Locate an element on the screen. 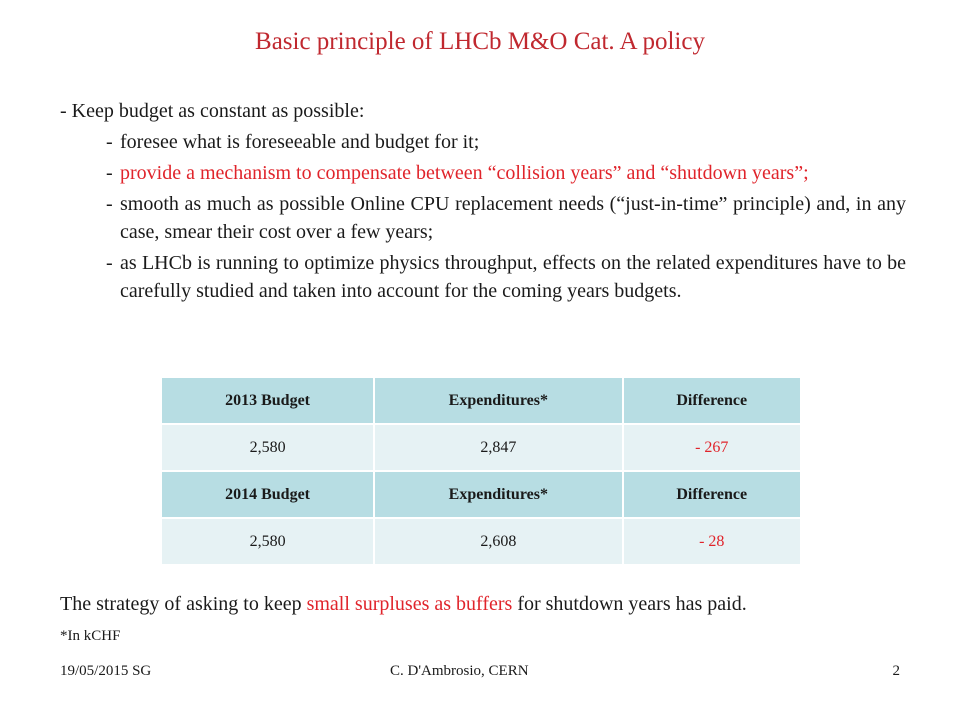 The image size is (960, 720). footer-page-number: 2 is located at coordinates (896, 671).